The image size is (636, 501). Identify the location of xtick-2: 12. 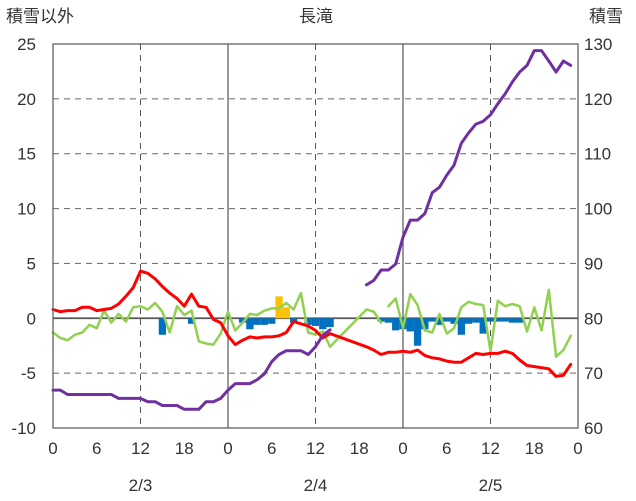
(140, 448).